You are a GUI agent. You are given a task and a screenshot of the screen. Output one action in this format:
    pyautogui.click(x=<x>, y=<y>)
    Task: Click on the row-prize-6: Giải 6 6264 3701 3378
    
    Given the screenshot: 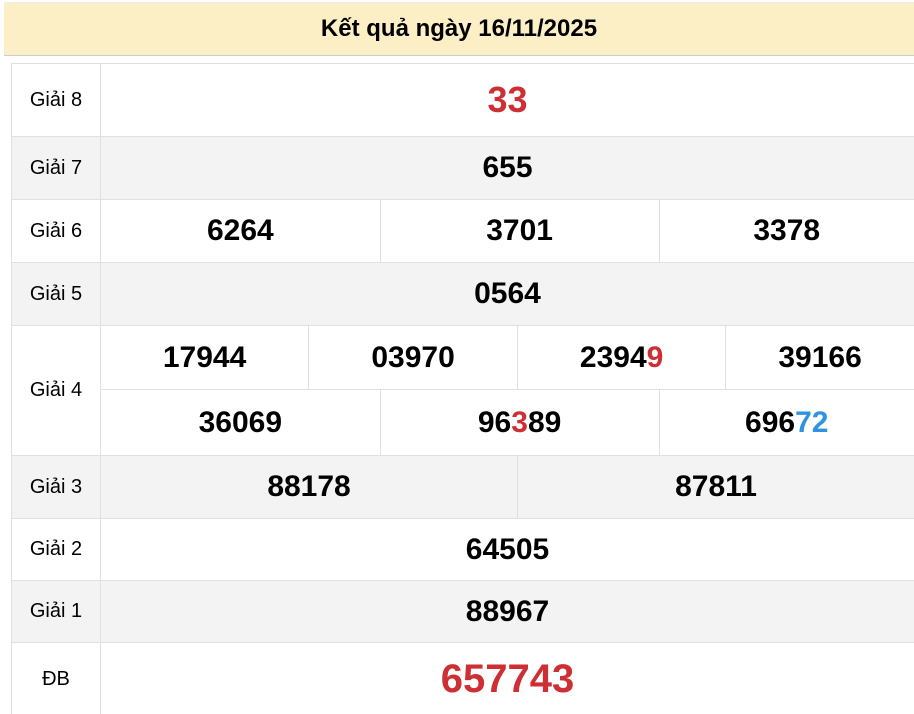 What is the action you would take?
    pyautogui.click(x=463, y=231)
    